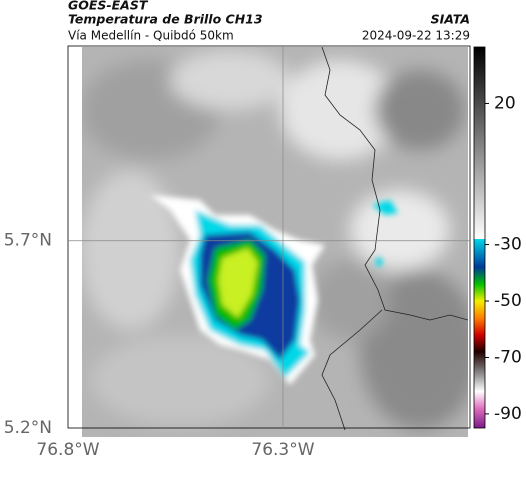  Describe the element at coordinates (108, 6) in the screenshot. I see `source: GOES-EAST` at that location.